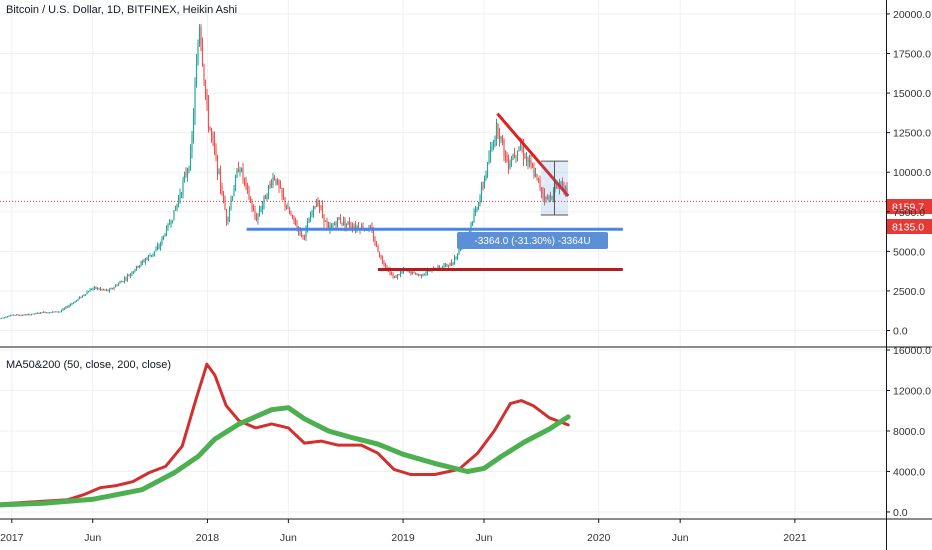 This screenshot has width=932, height=550. I want to click on y-tick-label-main: 7500.0, so click(909, 213).